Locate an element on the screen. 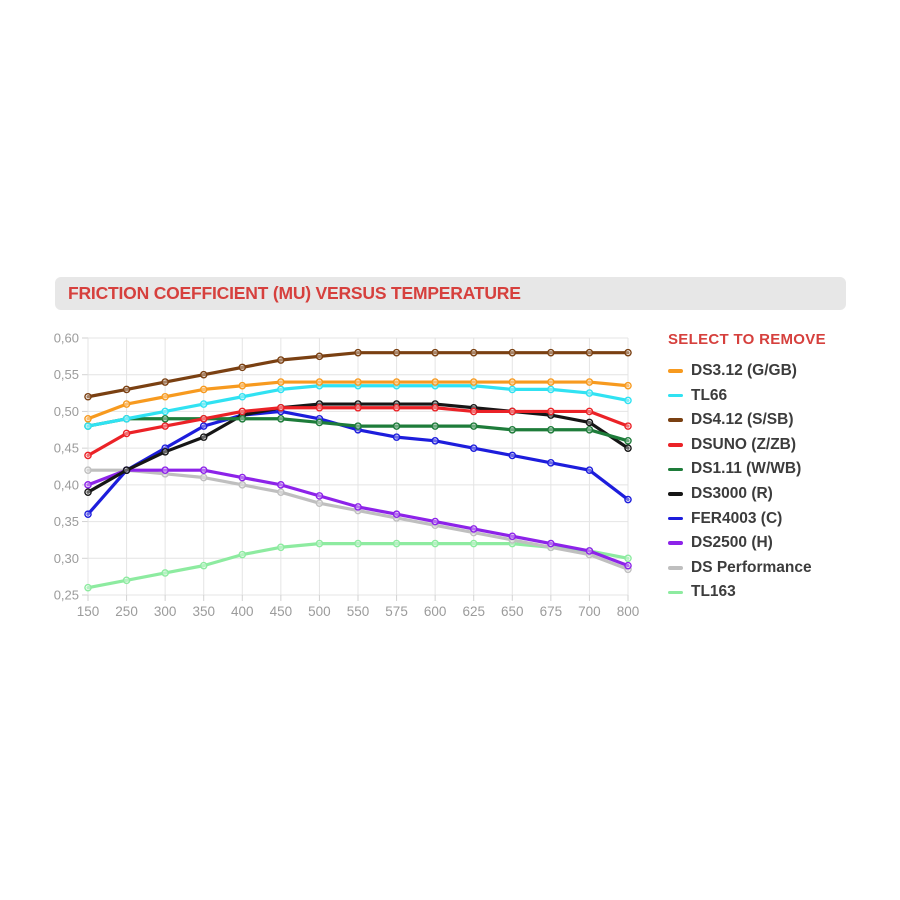 The width and height of the screenshot is (900, 900). x-tick-label: 600 is located at coordinates (435, 611).